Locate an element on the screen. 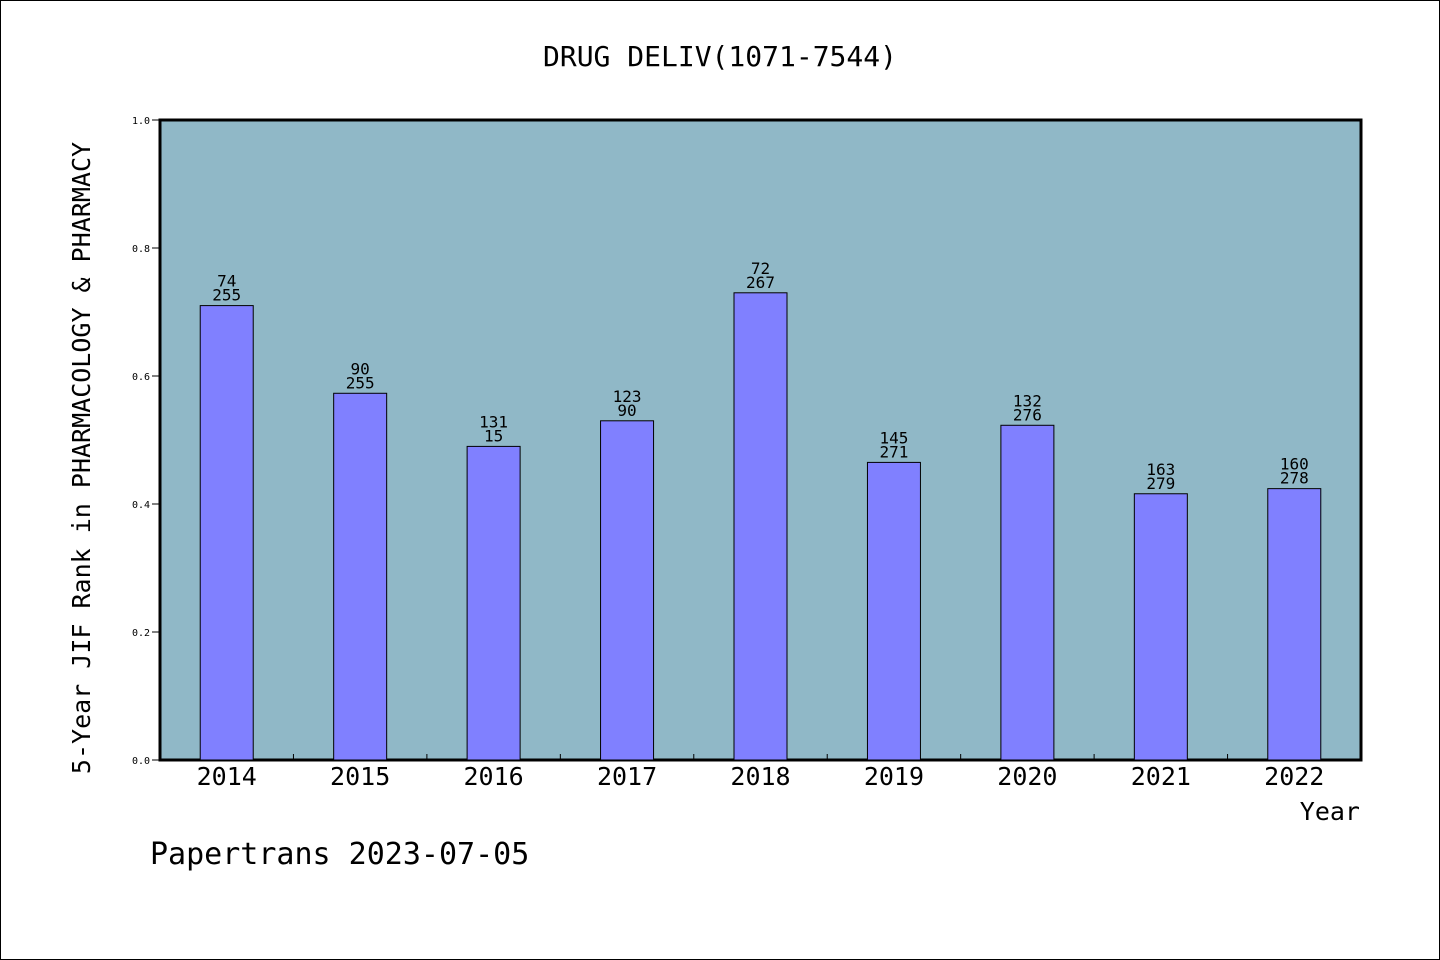  bar-label-rank: 123 is located at coordinates (627, 396).